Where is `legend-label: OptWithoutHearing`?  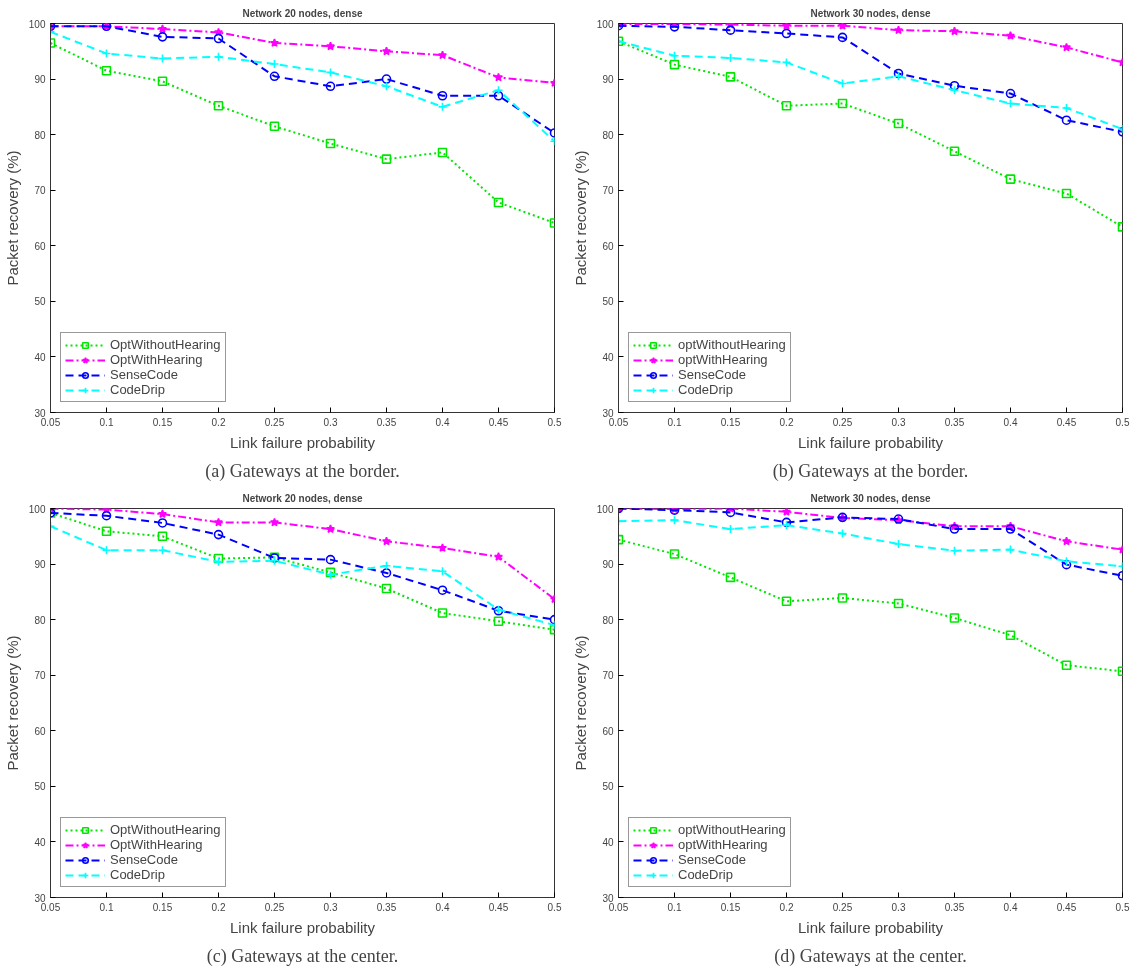
legend-label: OptWithoutHearing is located at coordinates (165, 344).